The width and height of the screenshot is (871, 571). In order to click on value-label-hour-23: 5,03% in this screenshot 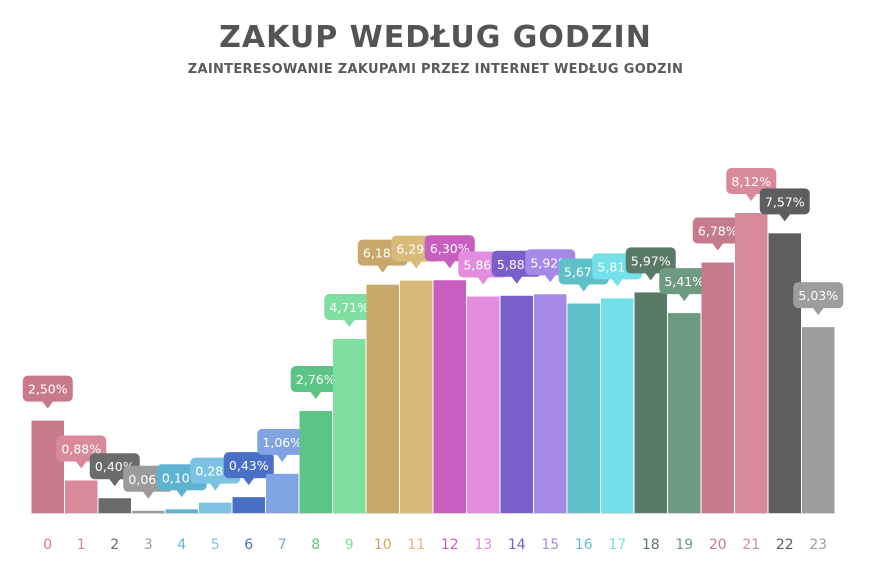, I will do `click(818, 299)`.